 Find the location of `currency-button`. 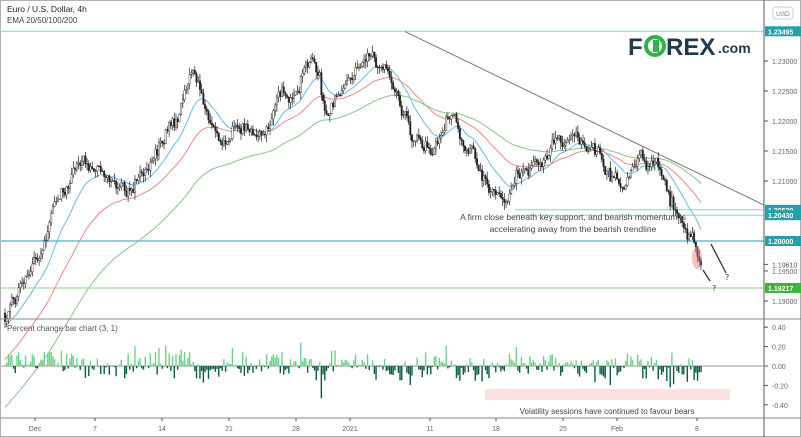

currency-button is located at coordinates (783, 13).